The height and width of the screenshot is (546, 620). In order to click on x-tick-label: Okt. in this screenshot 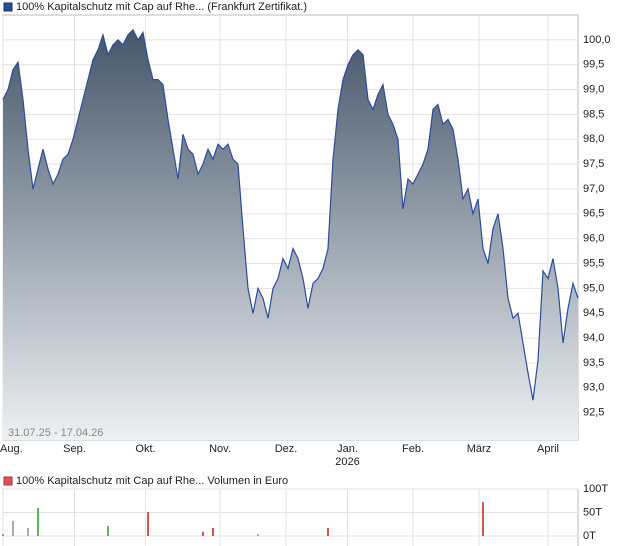, I will do `click(145, 449)`.